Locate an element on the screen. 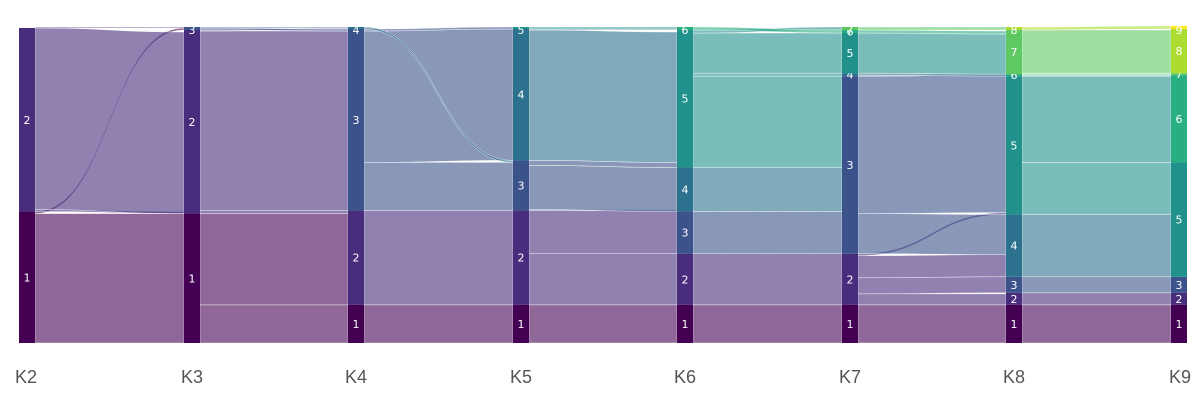  node-label-K6-1: 1 is located at coordinates (685, 324).